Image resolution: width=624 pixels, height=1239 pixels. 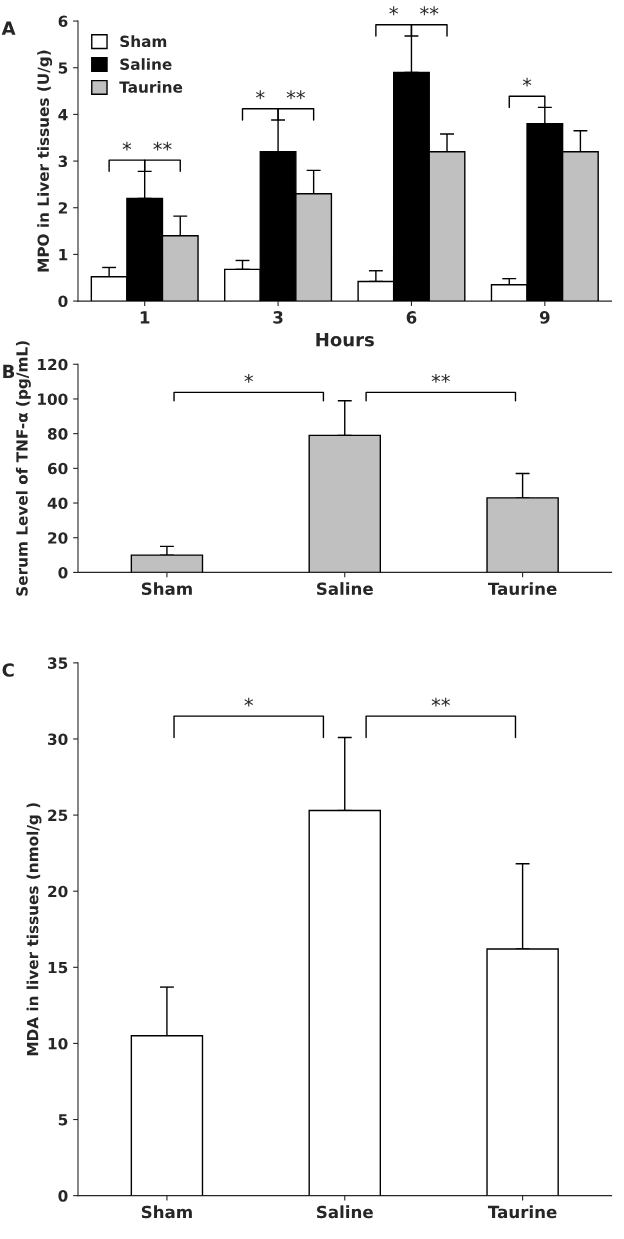 What do you see at coordinates (53, 399) in the screenshot?
I see `y-tick-label: 100` at bounding box center [53, 399].